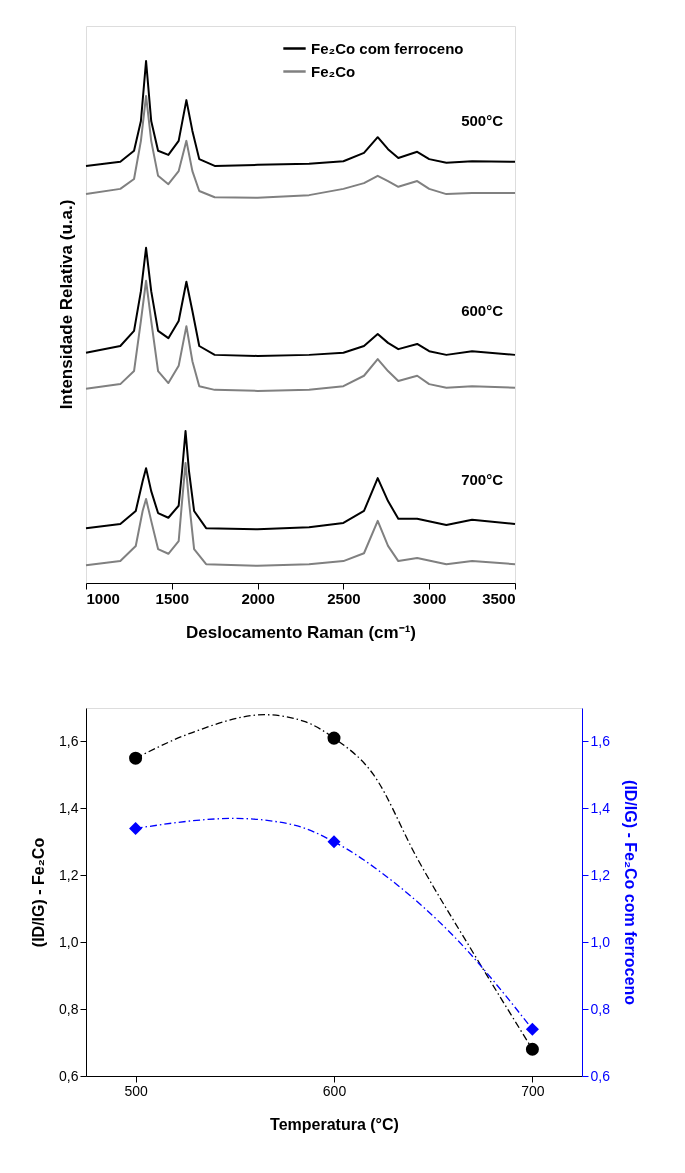 Image resolution: width=685 pixels, height=1173 pixels. I want to click on y-axis-title: (ID/IG) - Fe₂Co, so click(39, 892).